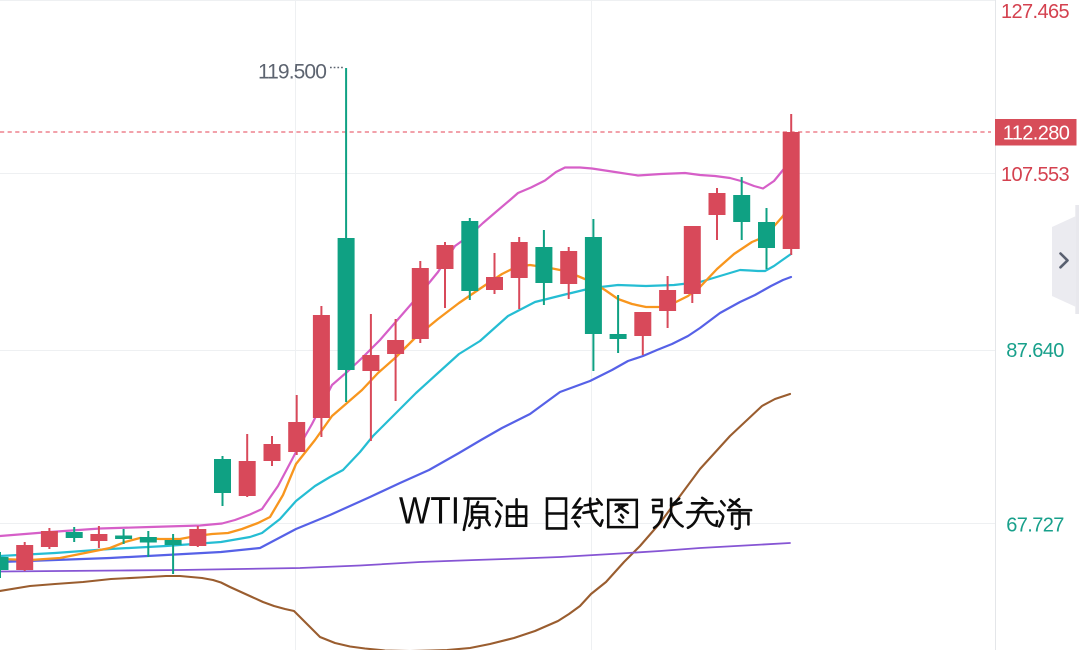 The image size is (1081, 650). What do you see at coordinates (1035, 12) in the screenshot?
I see `svg-text: 127.465` at bounding box center [1035, 12].